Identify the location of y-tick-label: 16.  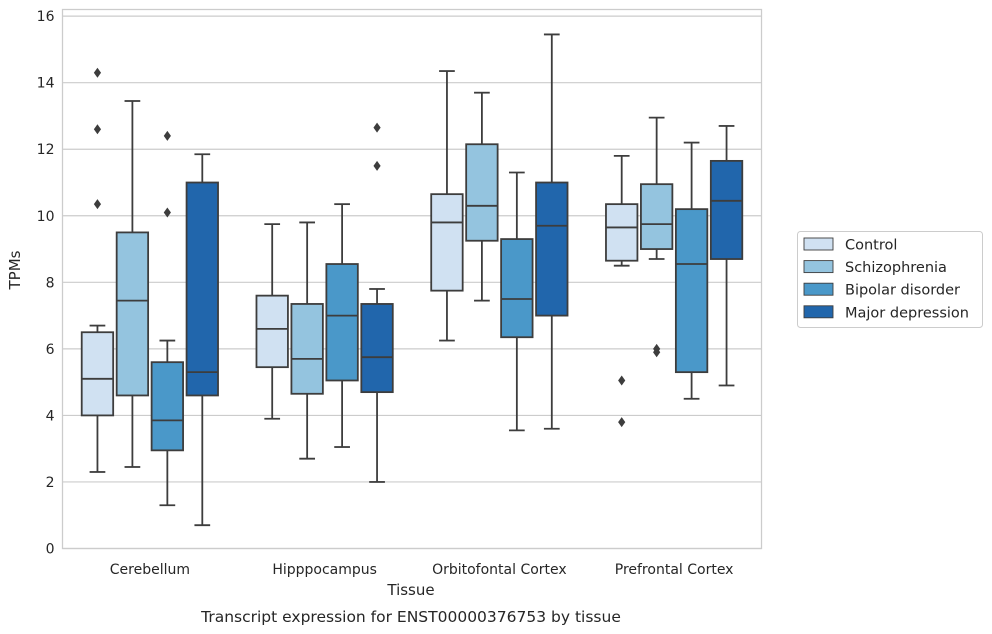
(46, 17).